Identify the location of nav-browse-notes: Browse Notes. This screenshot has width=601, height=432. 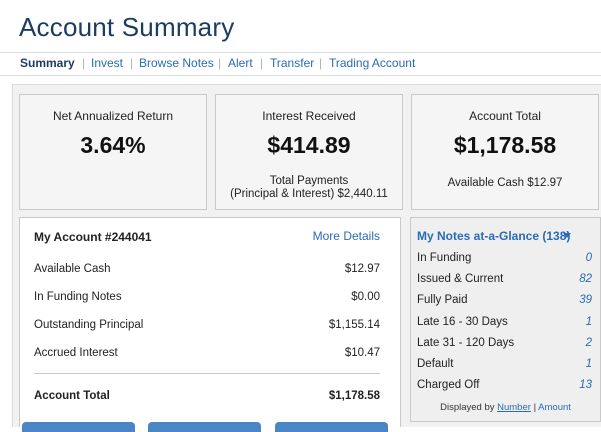
(176, 63).